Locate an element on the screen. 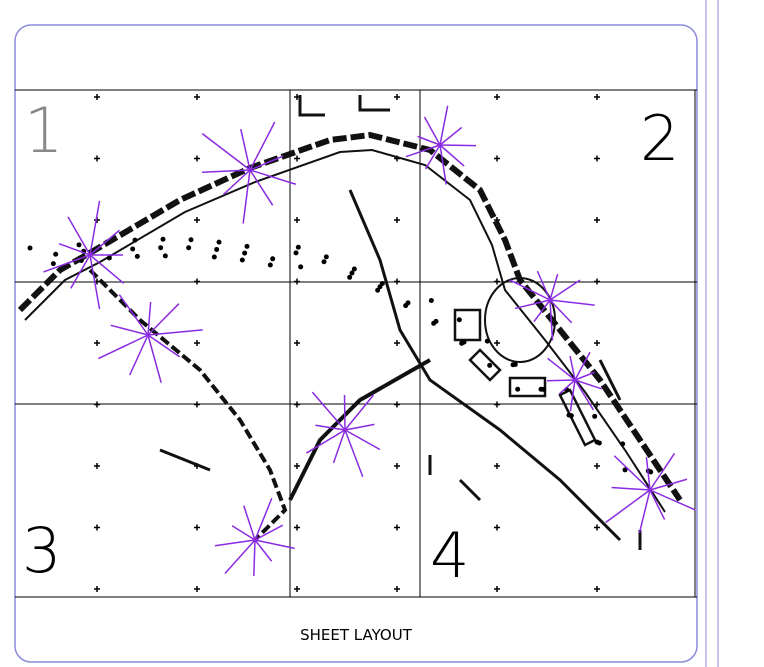 The height and width of the screenshot is (667, 764). sheet-number: 2 is located at coordinates (659, 138).